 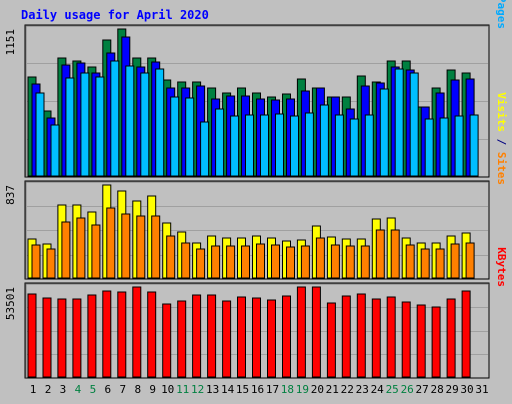 What do you see at coordinates (317, 389) in the screenshot?
I see `x-tick-day-20: 20` at bounding box center [317, 389].